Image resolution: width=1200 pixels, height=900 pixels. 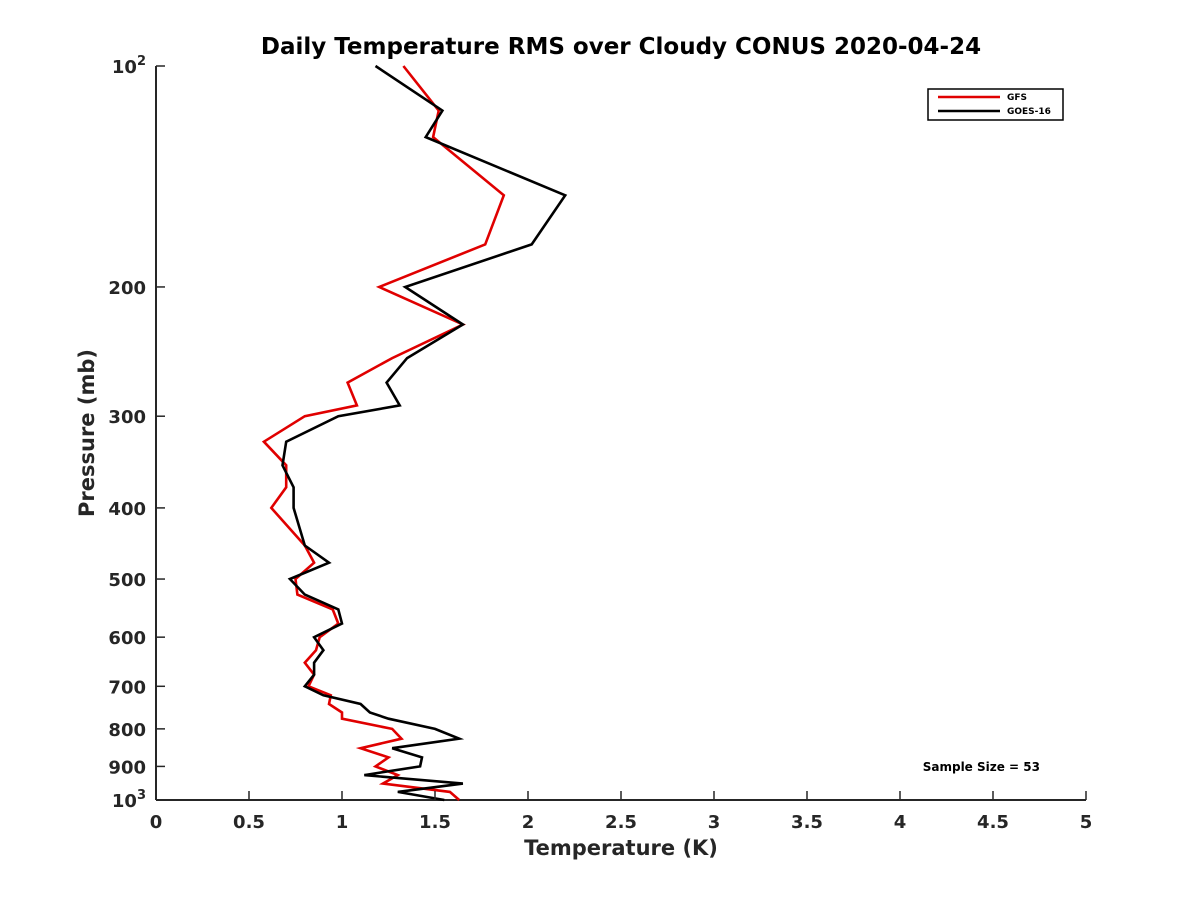 I want to click on sample-size-annotation: Sample Size = 53, so click(x=981, y=767).